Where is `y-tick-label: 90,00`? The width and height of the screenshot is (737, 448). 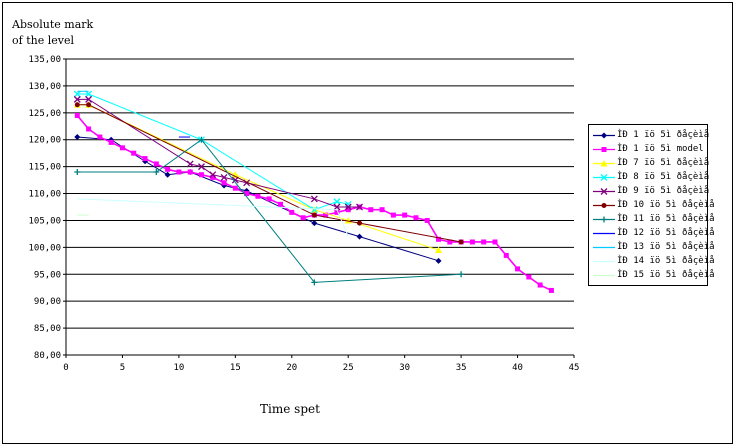 y-tick-label: 90,00 is located at coordinates (47, 302).